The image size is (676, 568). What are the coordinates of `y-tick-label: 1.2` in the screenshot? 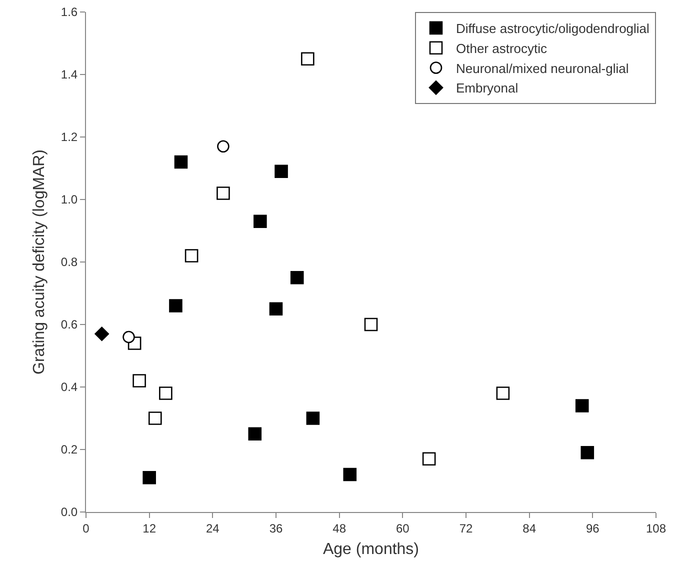 It's located at (69, 137).